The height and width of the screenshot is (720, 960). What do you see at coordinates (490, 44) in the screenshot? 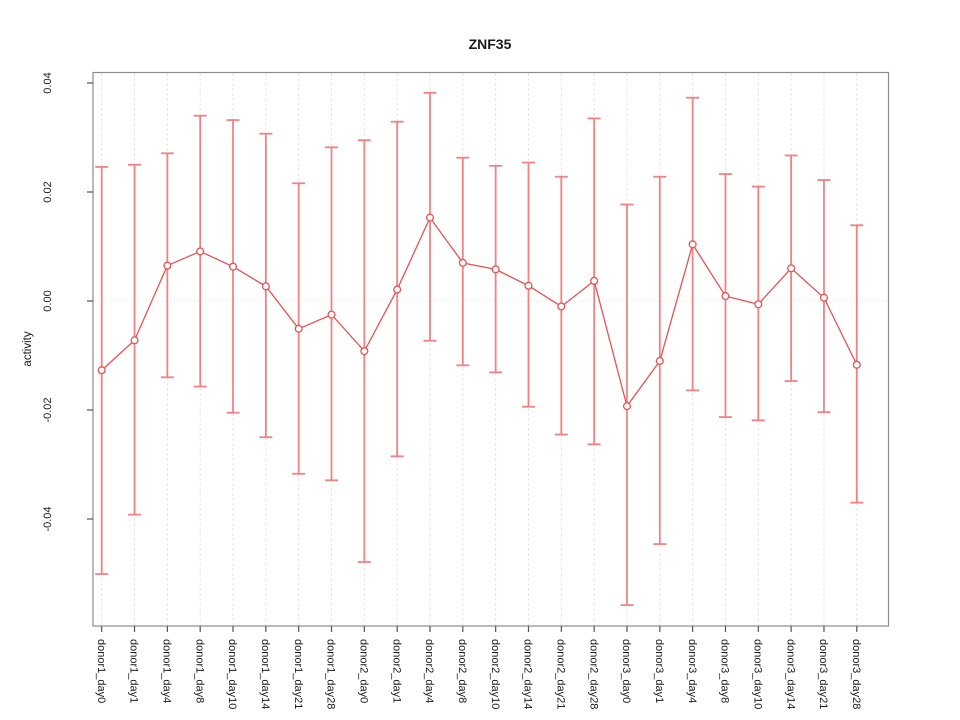
I see `chart-title: ZNF35` at bounding box center [490, 44].